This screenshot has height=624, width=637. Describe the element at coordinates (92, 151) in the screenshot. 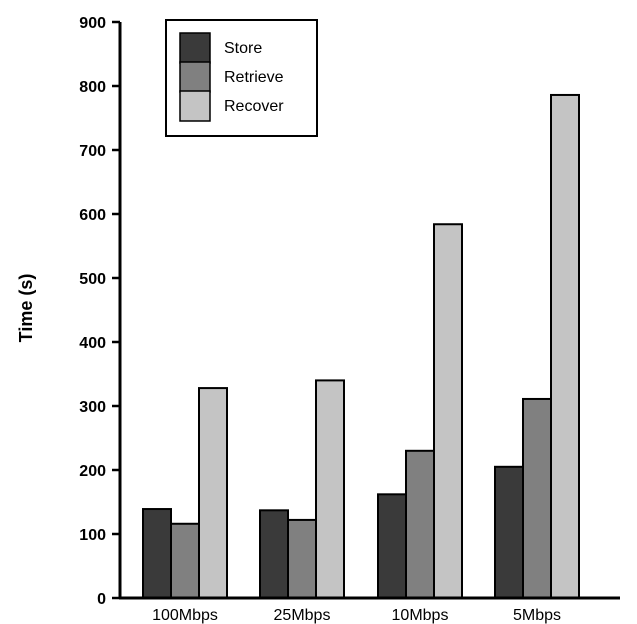

I see `y-tick-label: 700` at that location.